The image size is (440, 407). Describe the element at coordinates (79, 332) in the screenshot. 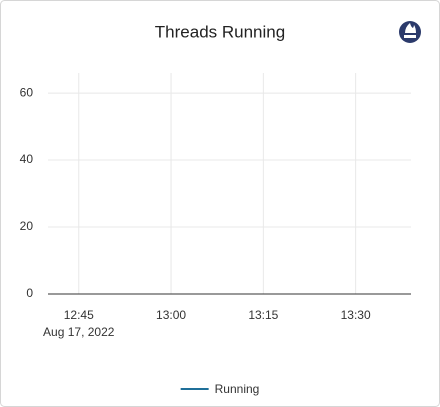

I see `x-date-label: Aug 17, 2022` at that location.